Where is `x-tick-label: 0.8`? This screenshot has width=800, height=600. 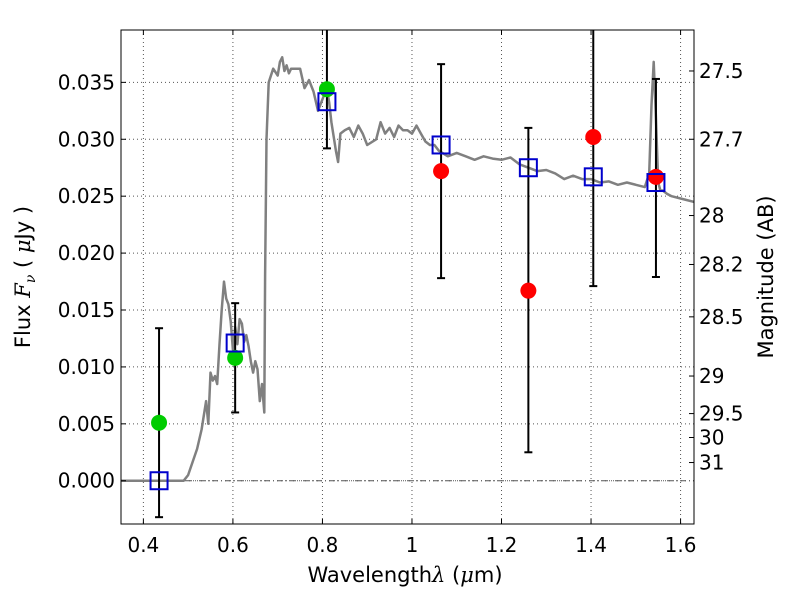
x-tick-label: 0.8 is located at coordinates (323, 545).